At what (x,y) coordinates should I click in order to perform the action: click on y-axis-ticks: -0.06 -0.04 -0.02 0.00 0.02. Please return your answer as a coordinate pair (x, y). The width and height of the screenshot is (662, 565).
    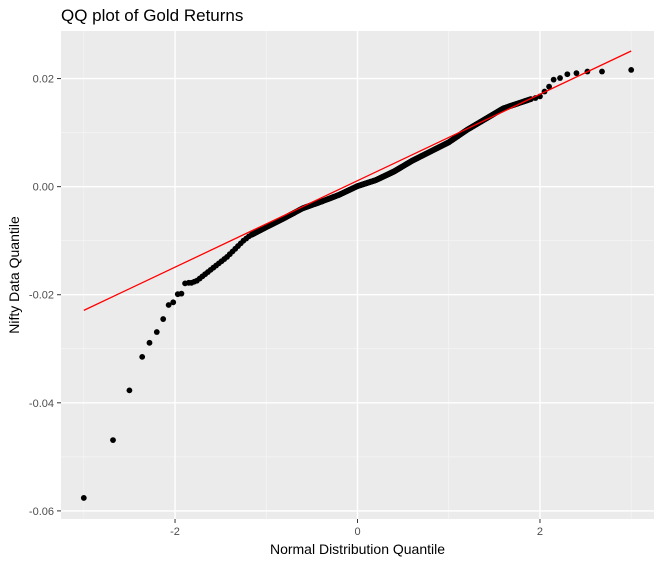
    Looking at the image, I should click on (45, 296).